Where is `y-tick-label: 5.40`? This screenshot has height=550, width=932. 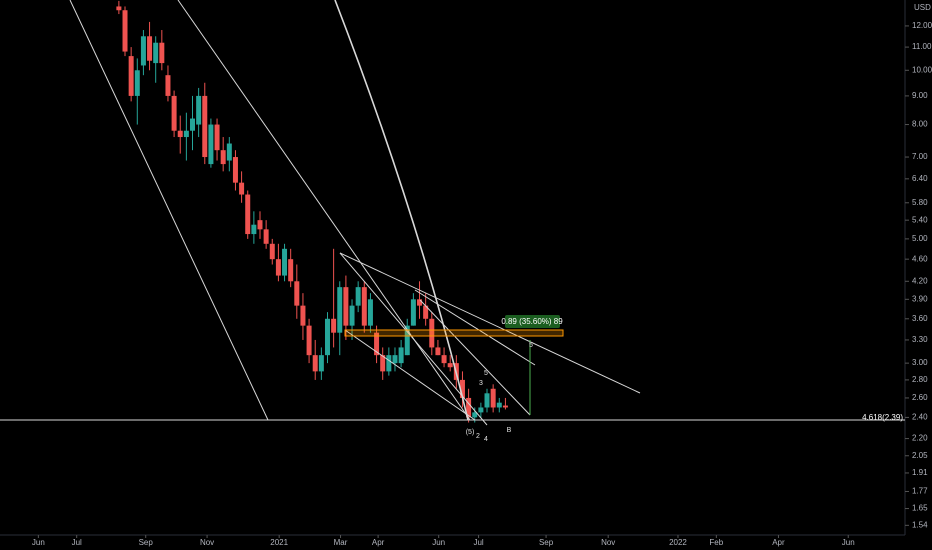 y-tick-label: 5.40 is located at coordinates (920, 219).